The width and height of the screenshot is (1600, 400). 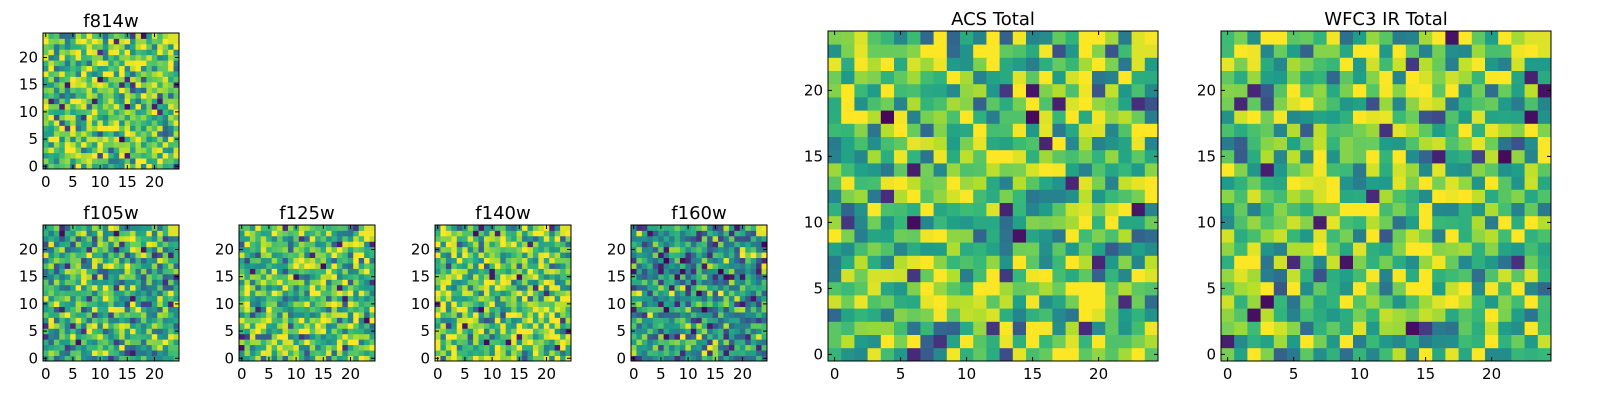 What do you see at coordinates (616, 249) in the screenshot?
I see `y-tick-label: 20` at bounding box center [616, 249].